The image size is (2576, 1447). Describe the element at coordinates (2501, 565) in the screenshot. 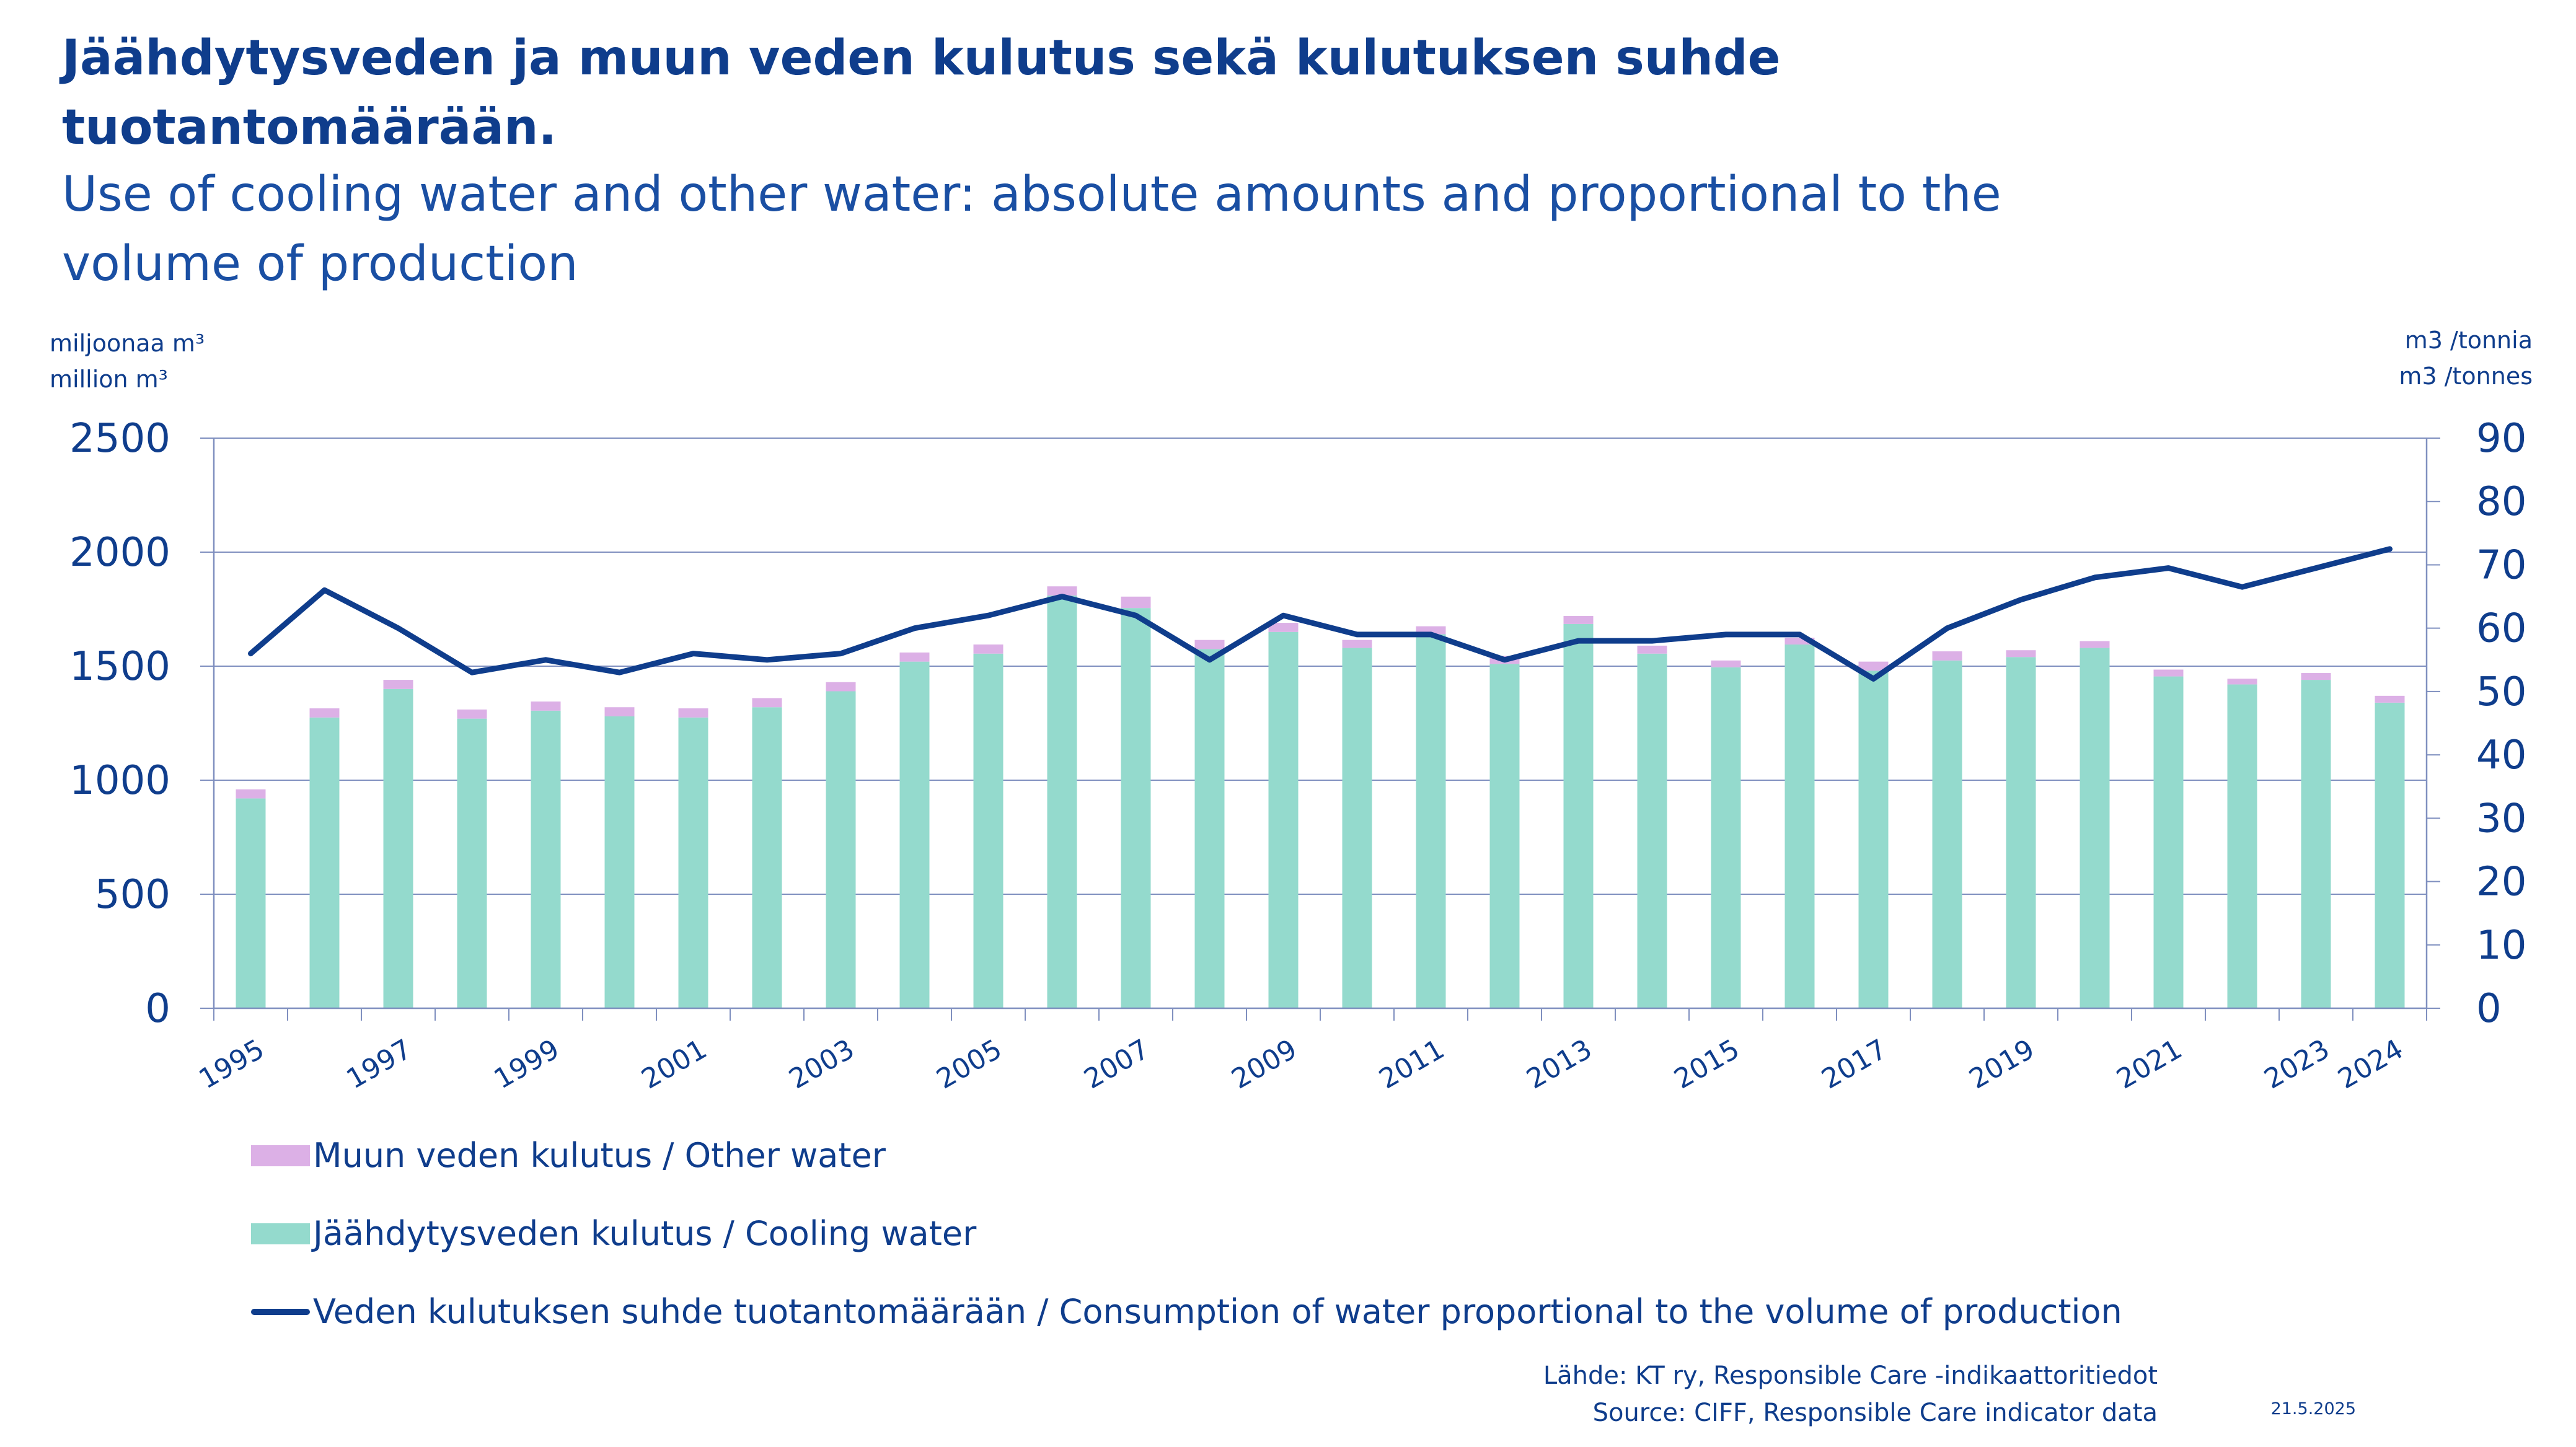

I see `right-axis-tick-label: 70` at that location.